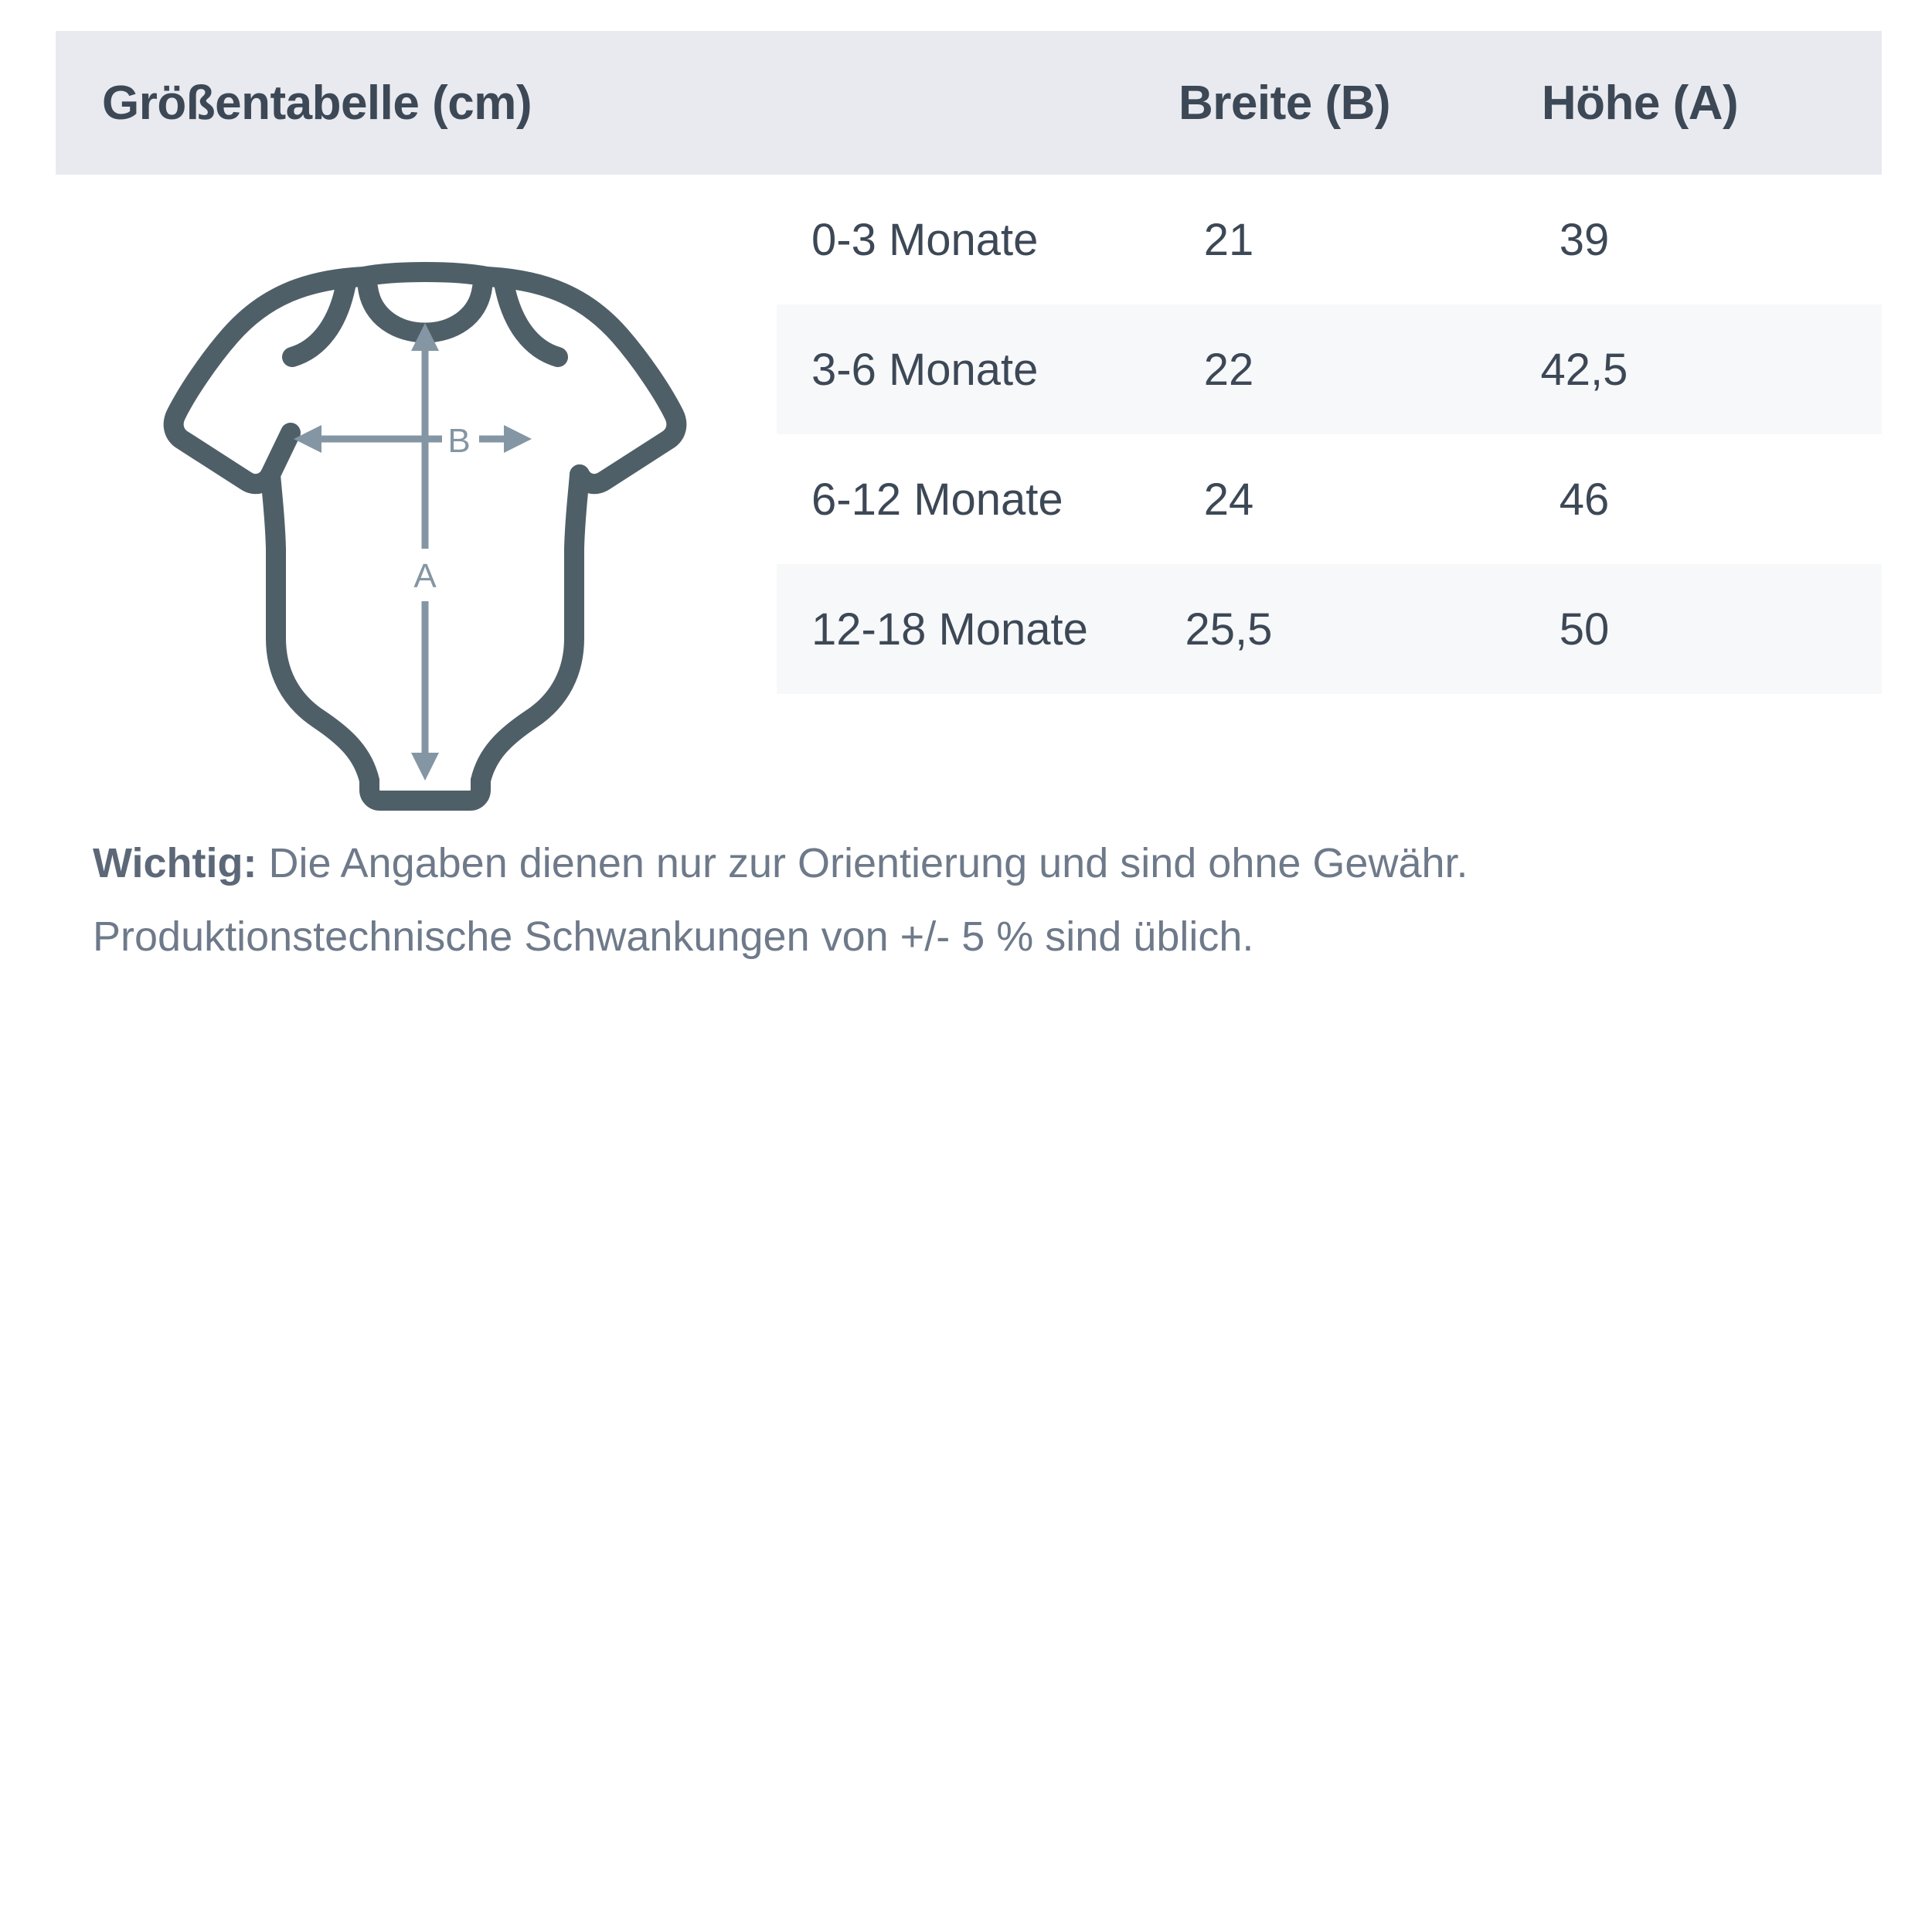  What do you see at coordinates (969, 103) in the screenshot?
I see `table-header-band: Größentabelle (cm) Breite (B) Höhe (A)` at bounding box center [969, 103].